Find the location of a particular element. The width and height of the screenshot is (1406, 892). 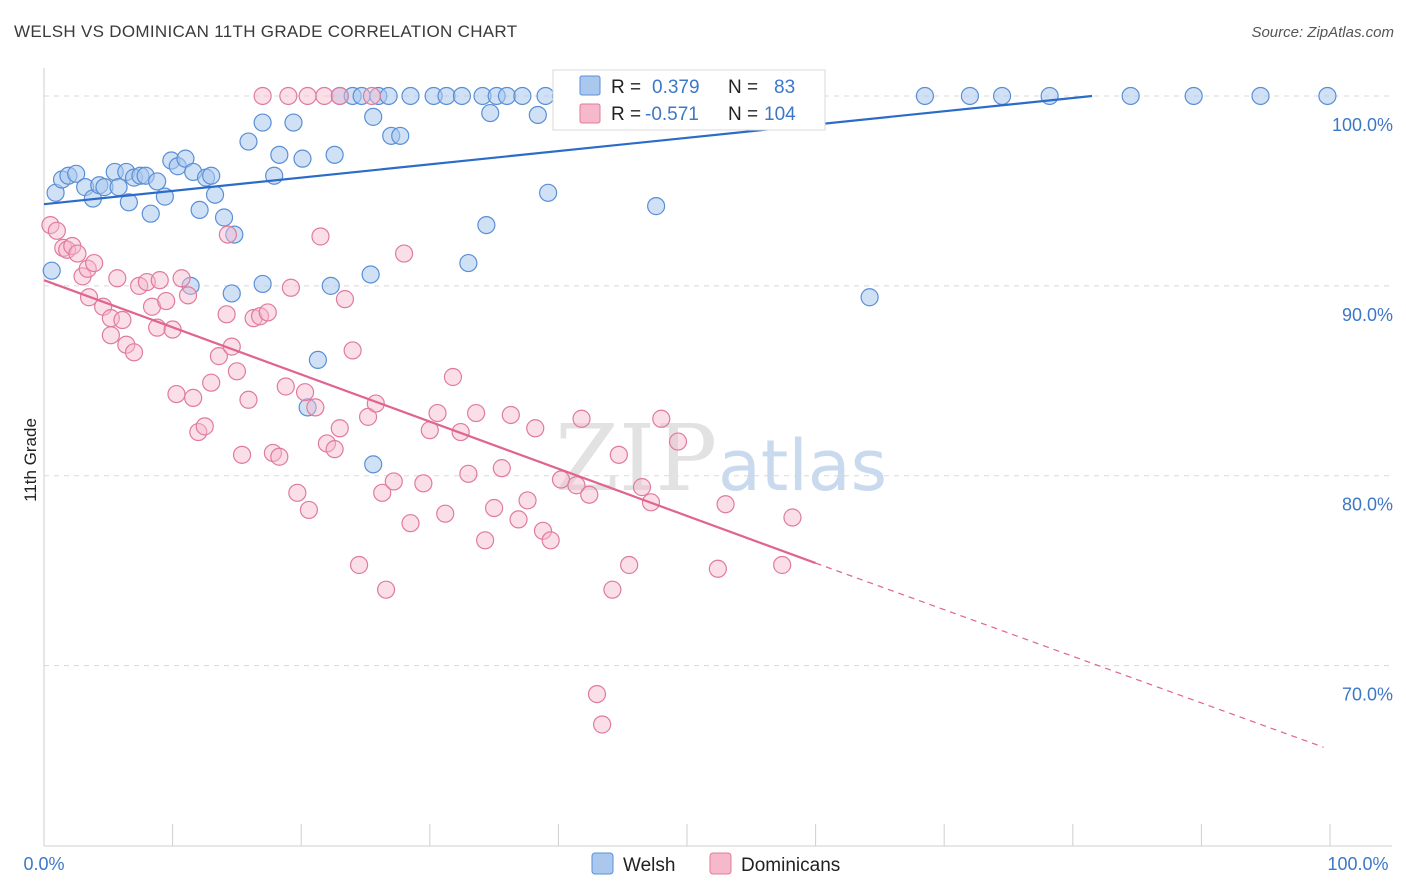

source-label: Source: ZipAtlas.com is located at coordinates (1322, 32).